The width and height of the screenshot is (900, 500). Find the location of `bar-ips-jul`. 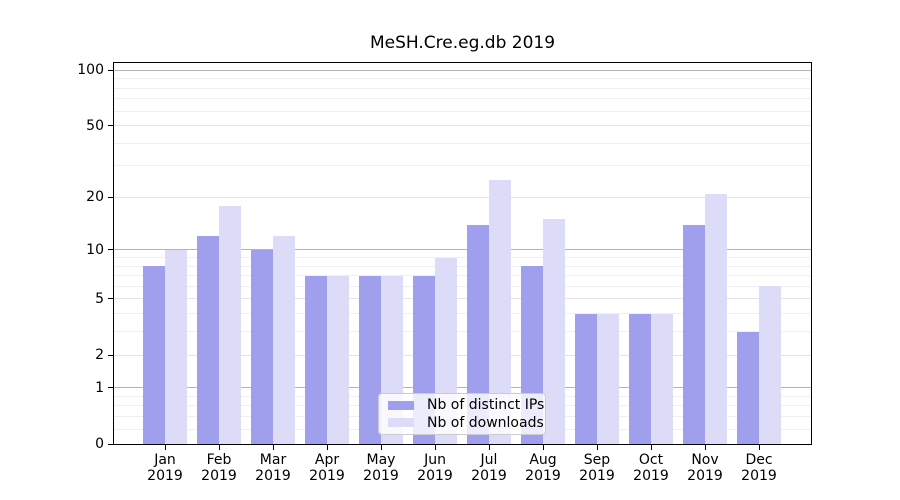

bar-ips-jul is located at coordinates (478, 334).